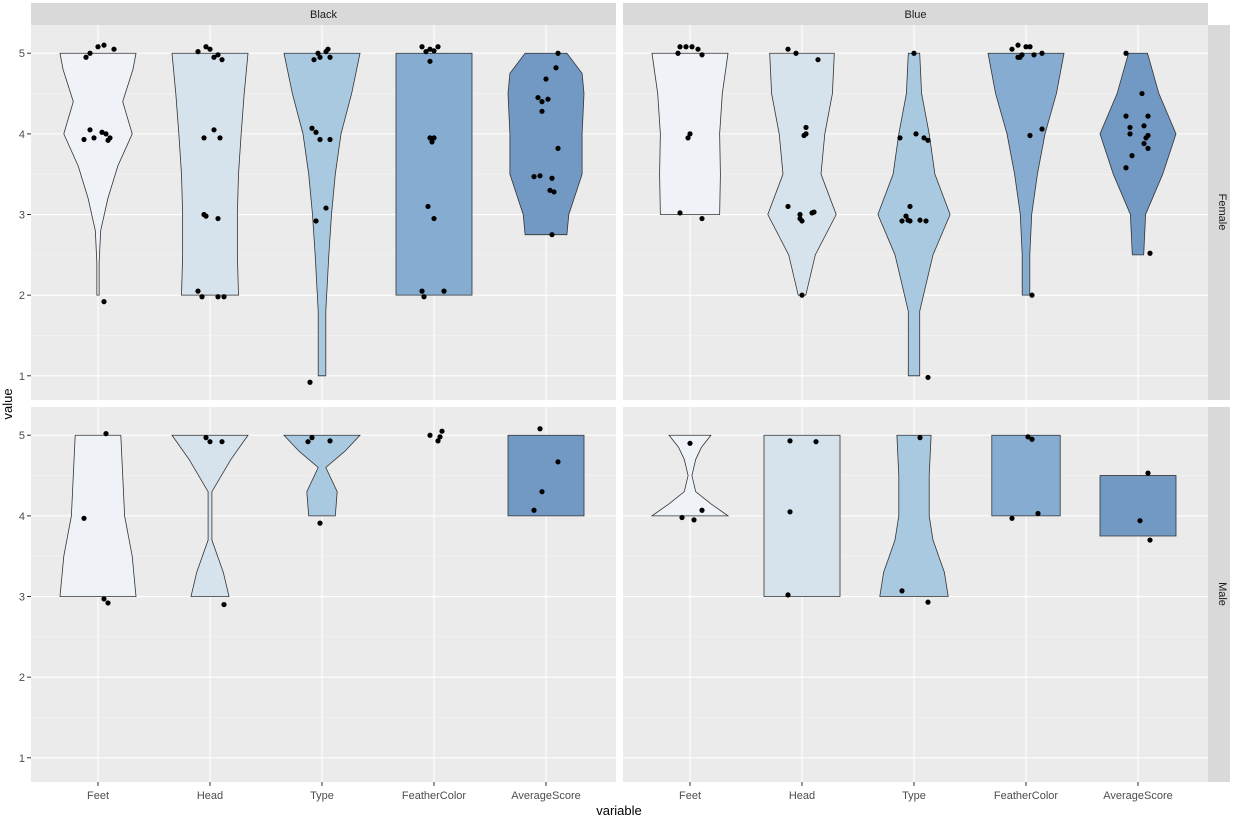 The image size is (1233, 822). I want to click on y-tick-label: 5, so click(22, 54).